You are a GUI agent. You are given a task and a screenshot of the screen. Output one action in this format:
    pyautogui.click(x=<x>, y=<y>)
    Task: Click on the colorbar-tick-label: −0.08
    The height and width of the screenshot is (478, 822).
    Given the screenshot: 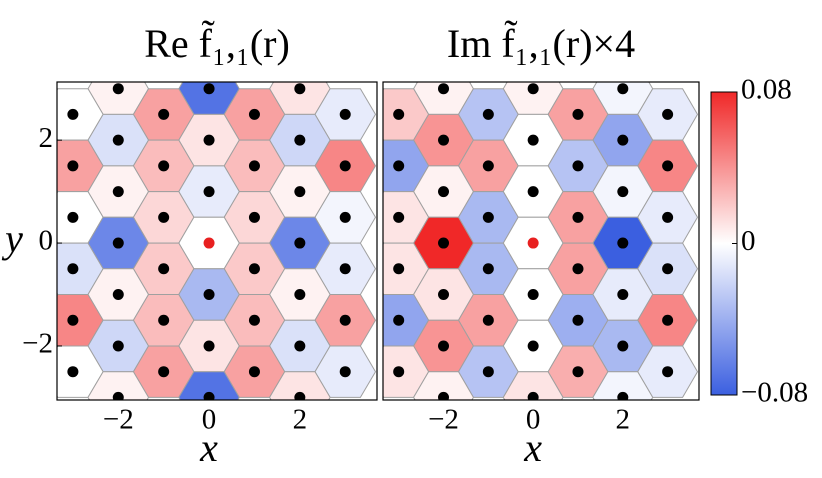 What is the action you would take?
    pyautogui.click(x=774, y=393)
    